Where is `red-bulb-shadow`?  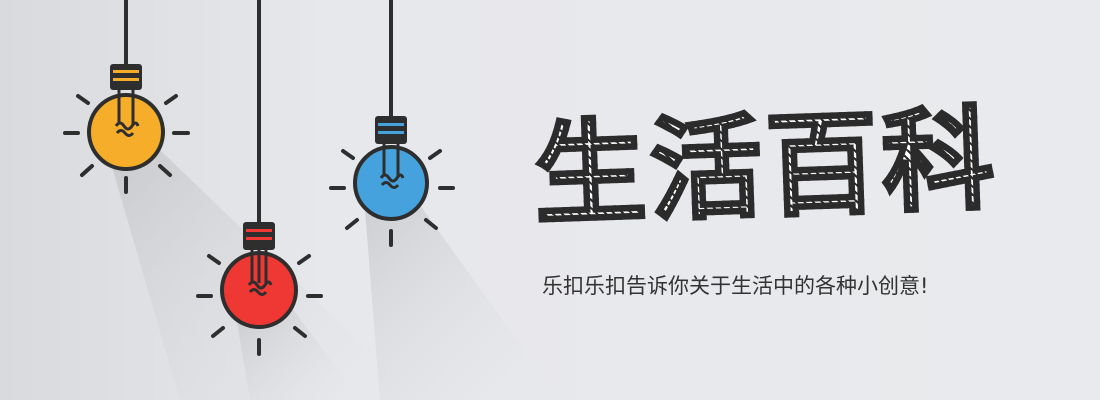
red-bulb-shadow is located at coordinates (297, 352).